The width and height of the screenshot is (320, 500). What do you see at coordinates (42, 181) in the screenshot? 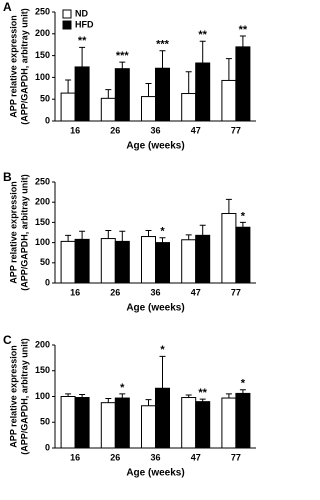
I see `y-tick-label: 250` at bounding box center [42, 181].